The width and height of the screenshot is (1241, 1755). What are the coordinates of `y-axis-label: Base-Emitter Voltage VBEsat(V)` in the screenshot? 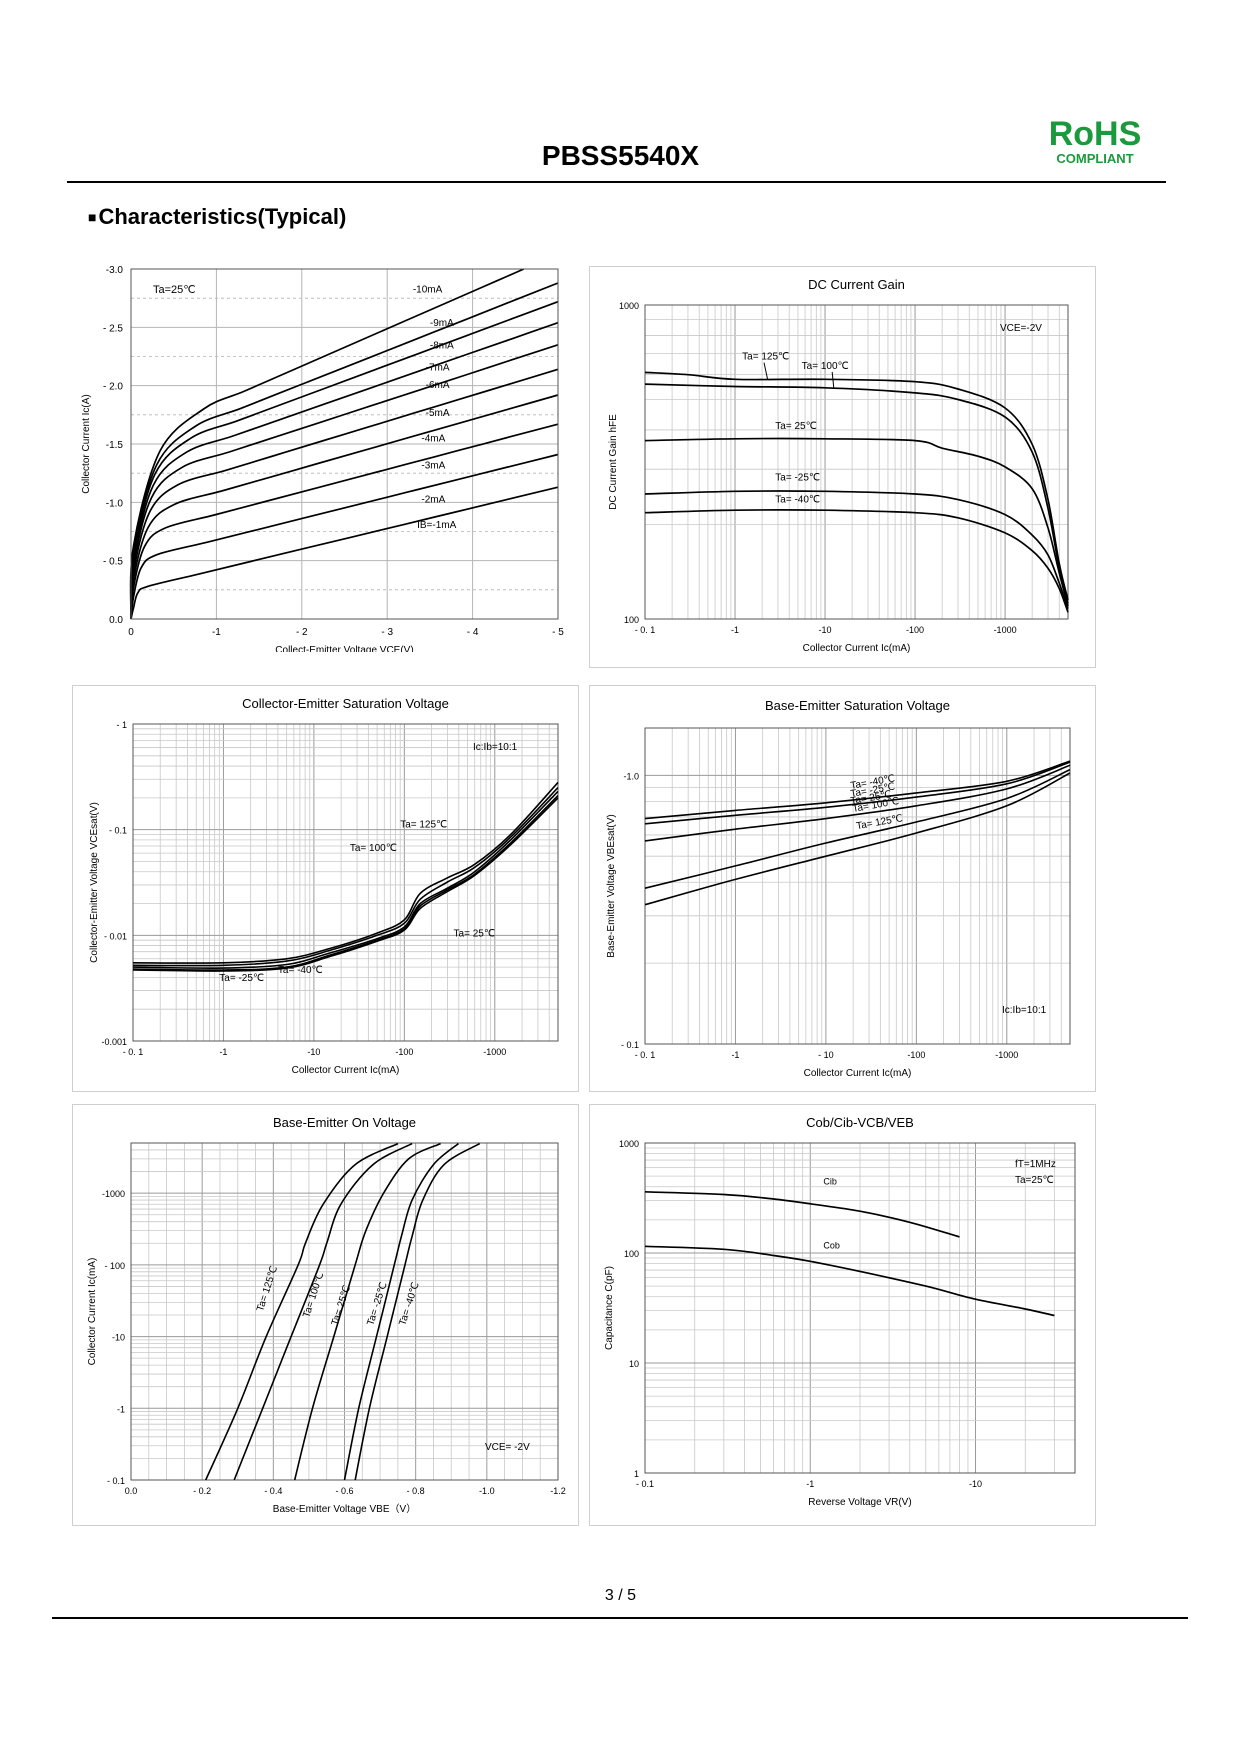 It's located at (611, 885).